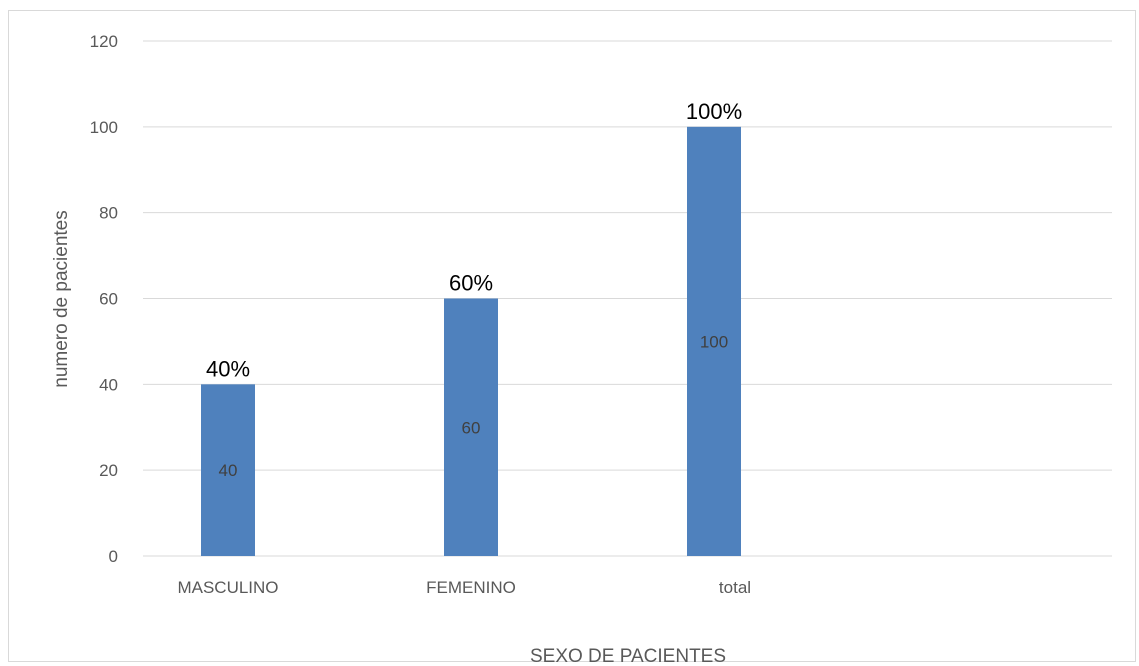  Describe the element at coordinates (108, 299) in the screenshot. I see `y-tick-60: 60` at that location.